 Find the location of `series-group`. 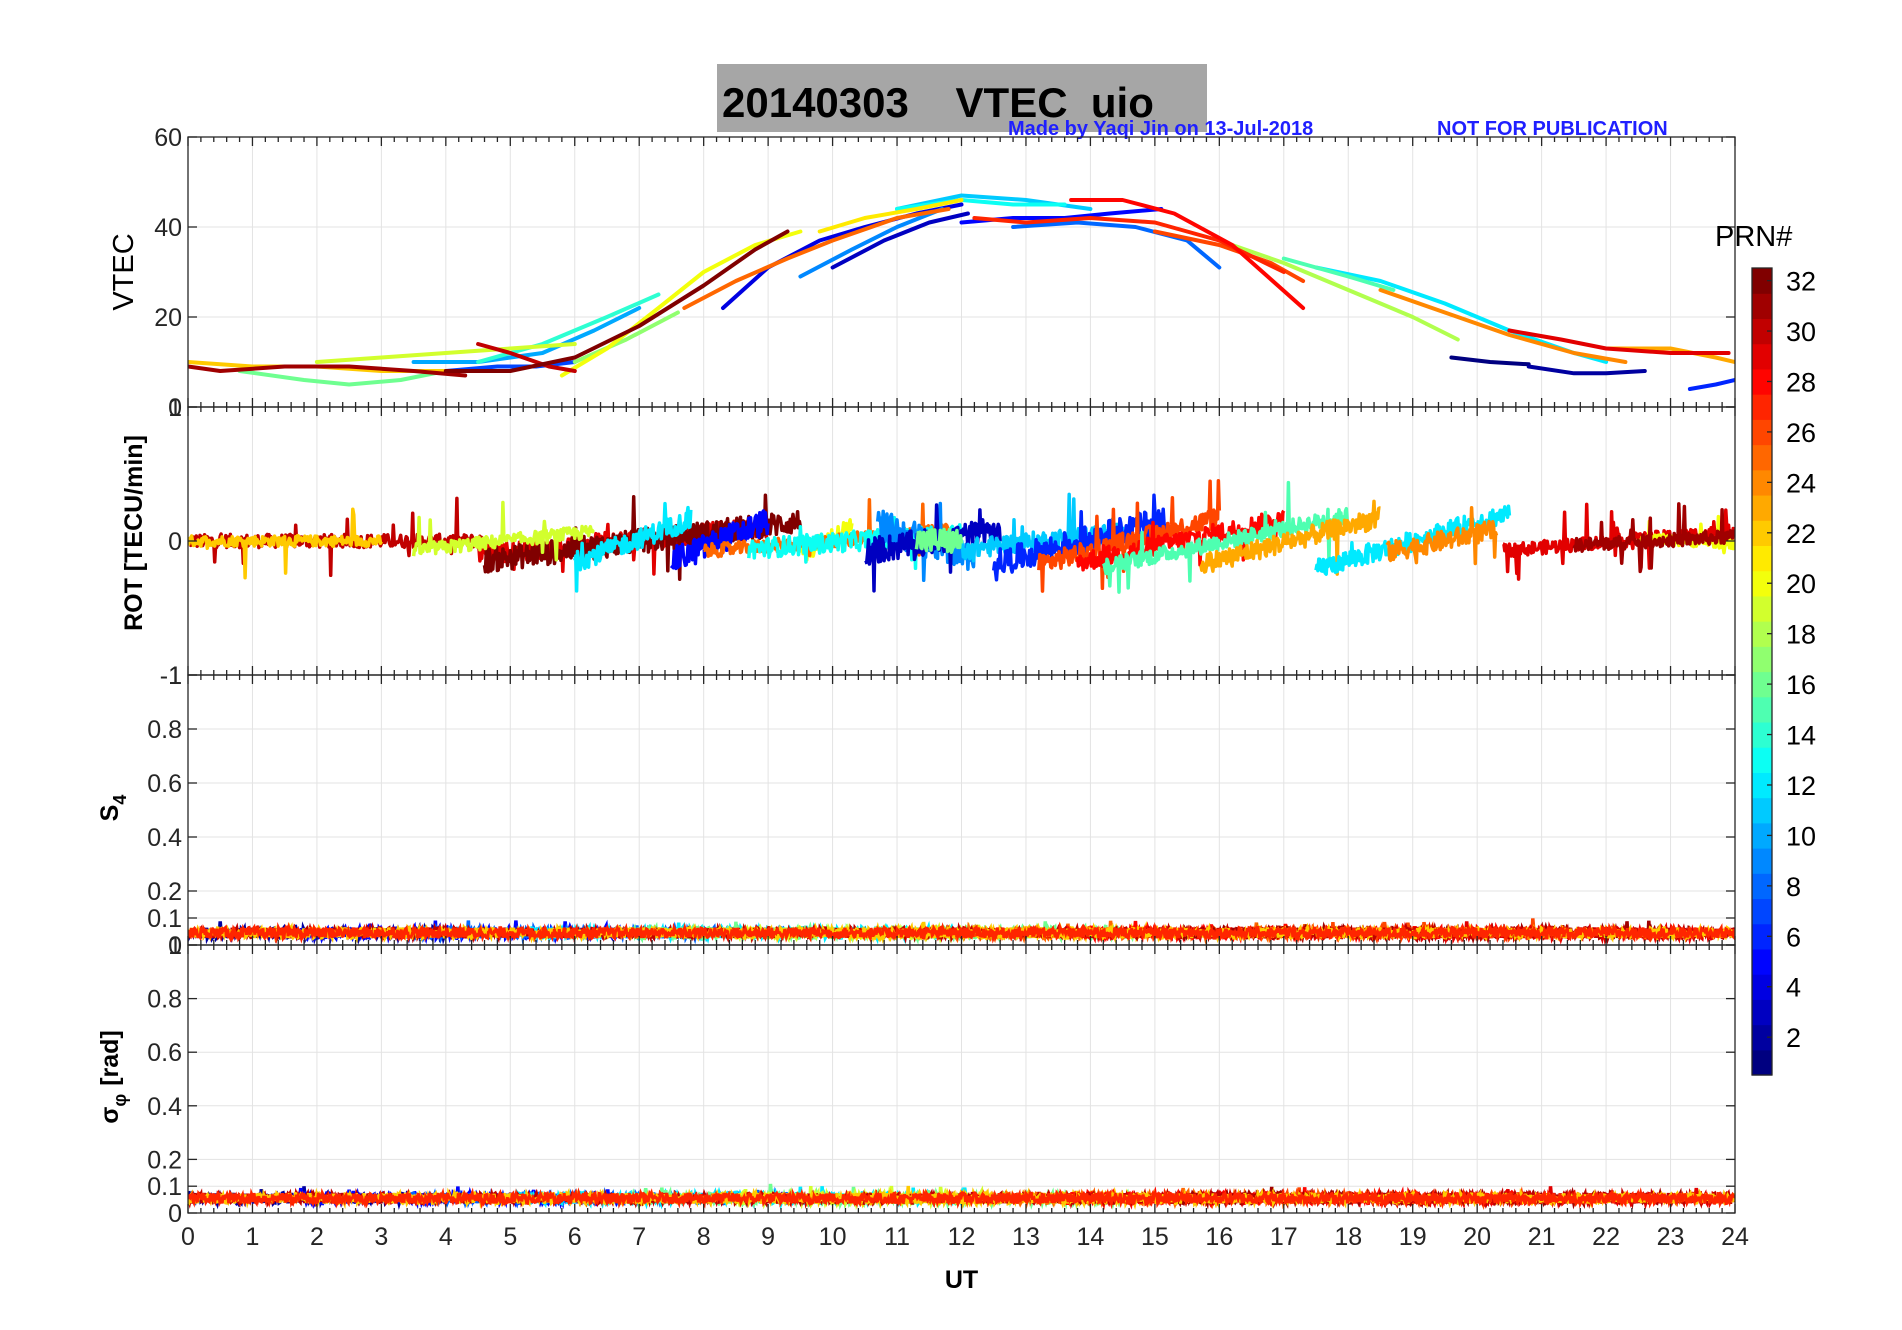

series-group is located at coordinates (961, 292).